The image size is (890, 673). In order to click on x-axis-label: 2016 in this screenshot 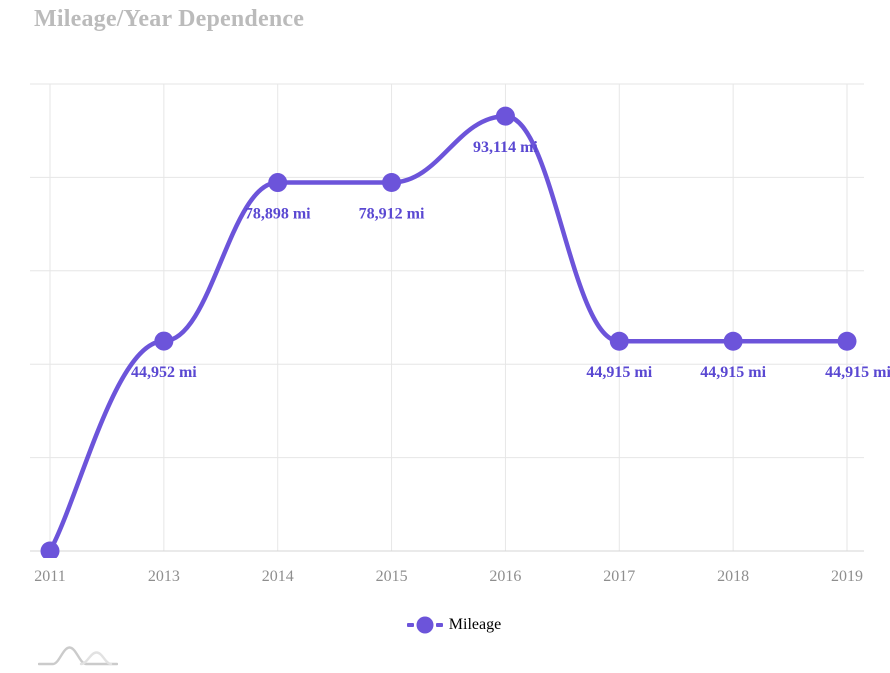, I will do `click(505, 576)`.